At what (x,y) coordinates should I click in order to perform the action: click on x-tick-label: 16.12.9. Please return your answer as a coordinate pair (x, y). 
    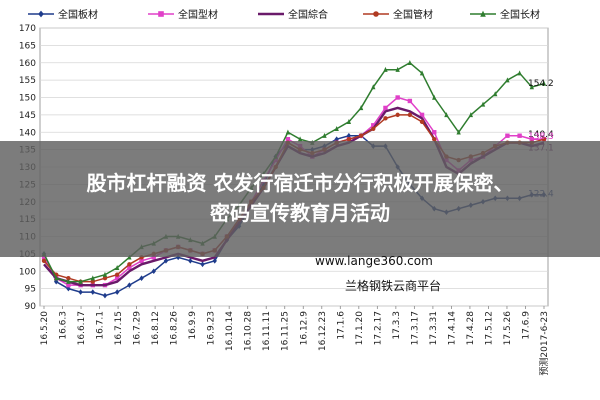
    Looking at the image, I should click on (304, 328).